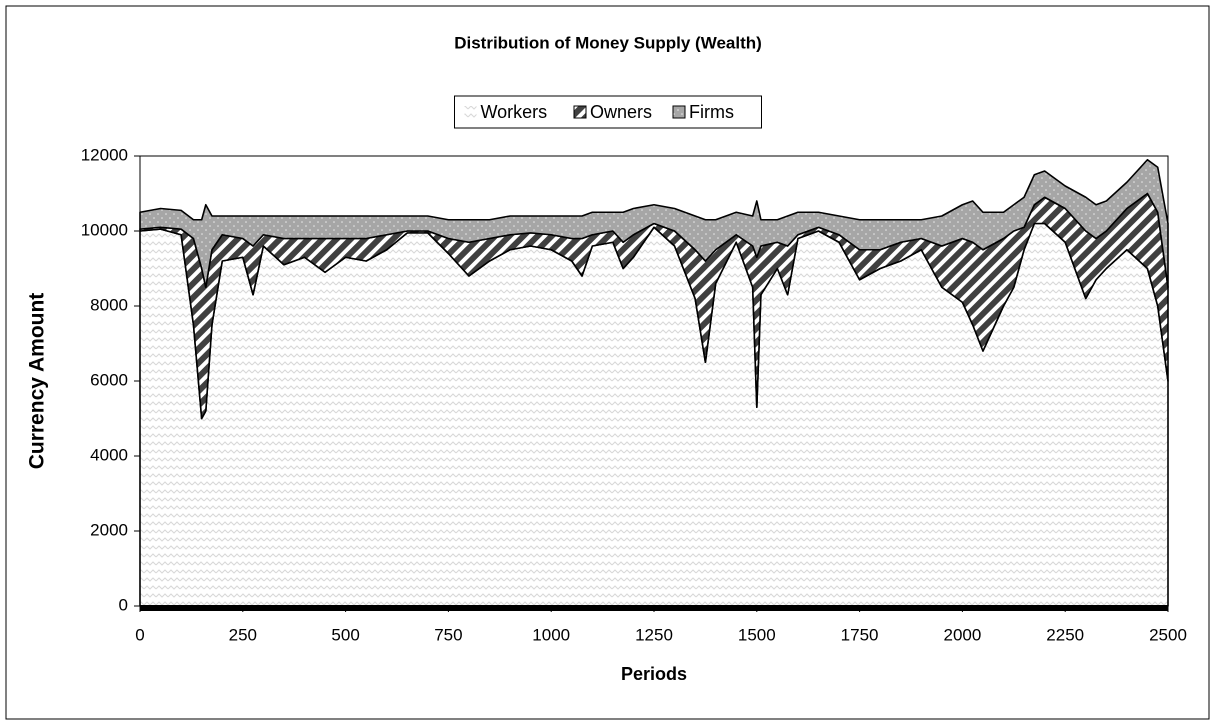  What do you see at coordinates (109, 379) in the screenshot?
I see `y-tick-label: 6000` at bounding box center [109, 379].